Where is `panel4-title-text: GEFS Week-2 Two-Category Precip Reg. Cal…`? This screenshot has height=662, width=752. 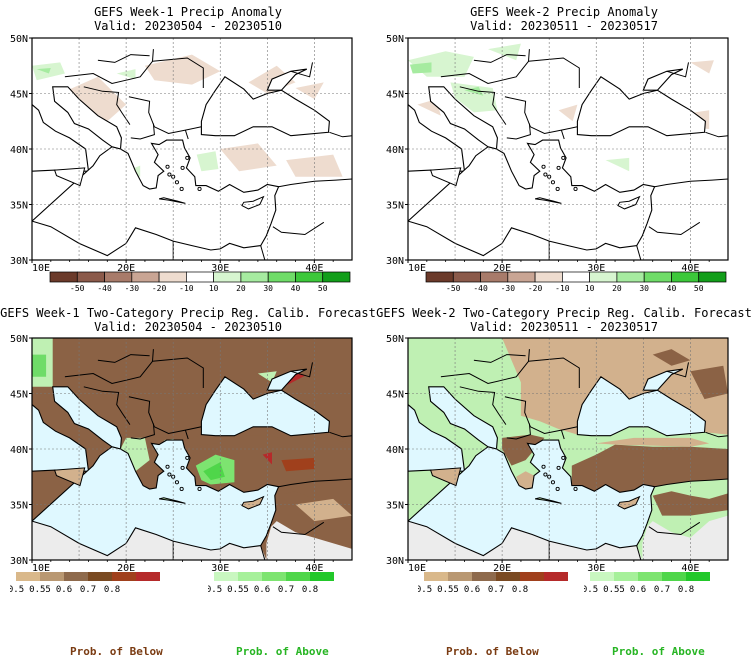 panel4-title-text: GEFS Week-2 Two-Category Precip Reg. Cal… is located at coordinates (564, 313).